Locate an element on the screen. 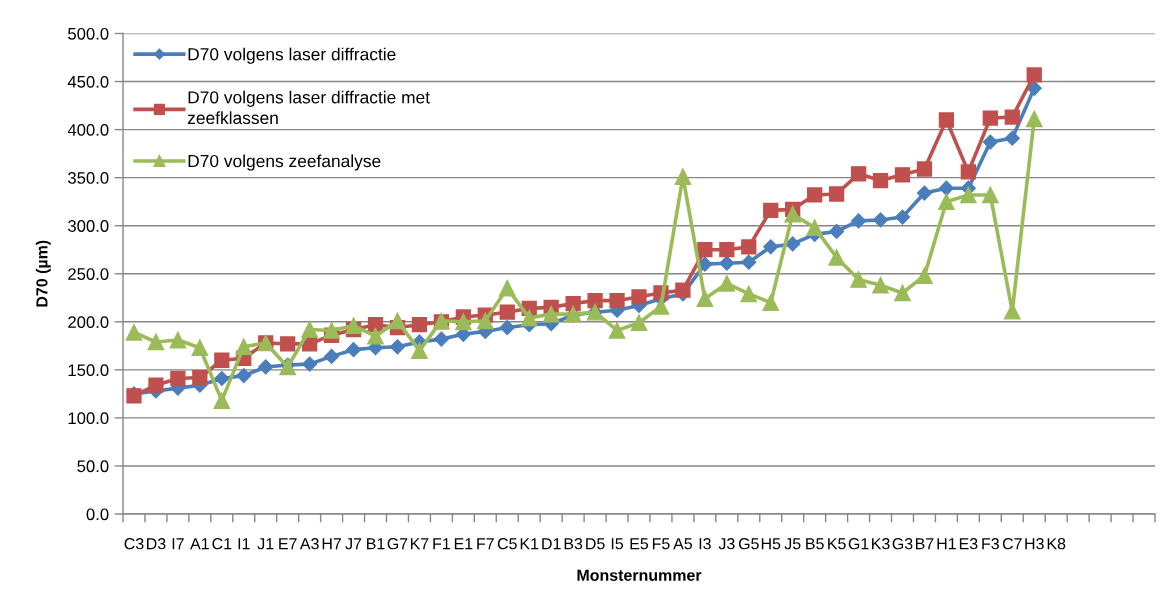  x-tick-label: K1 is located at coordinates (529, 544).